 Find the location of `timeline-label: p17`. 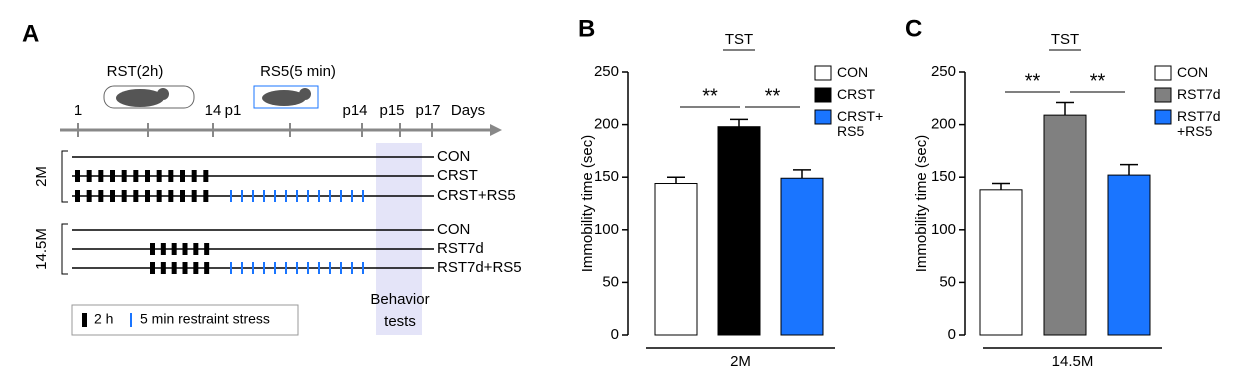

timeline-label: p17 is located at coordinates (427, 110).